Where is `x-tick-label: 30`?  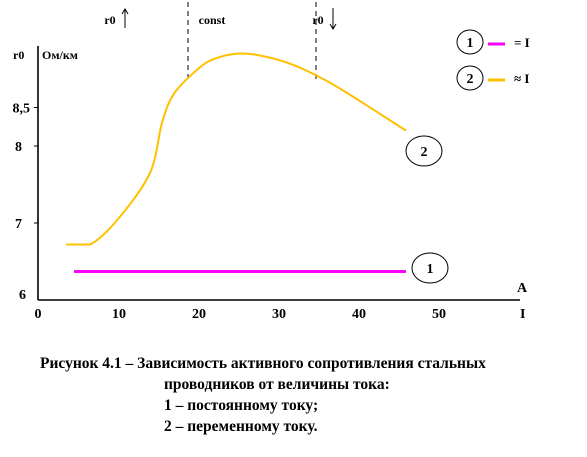
x-tick-label: 30 is located at coordinates (279, 314).